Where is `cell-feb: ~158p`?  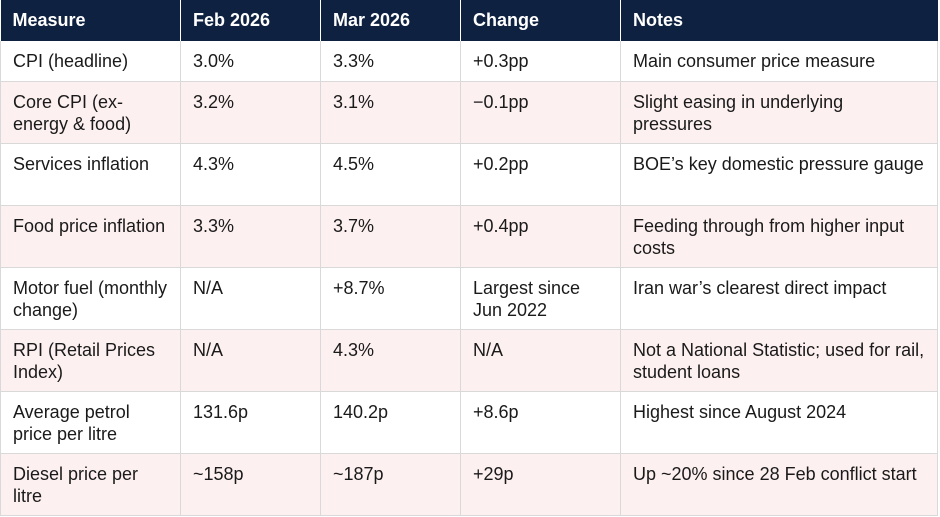
cell-feb: ~158p is located at coordinates (250, 484).